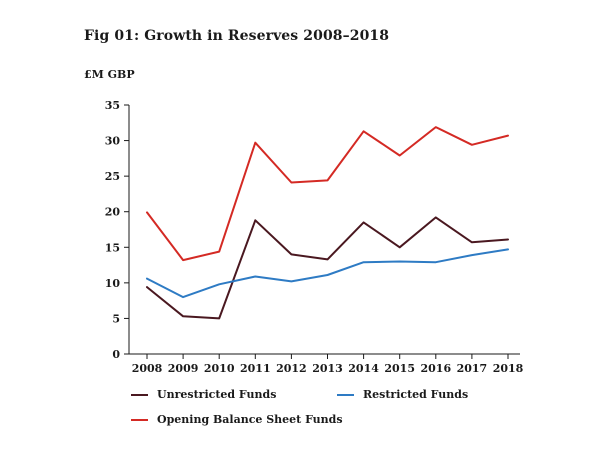 Image resolution: width=600 pixels, height=449 pixels. Describe the element at coordinates (112, 176) in the screenshot. I see `y-tick-label: 25` at that location.